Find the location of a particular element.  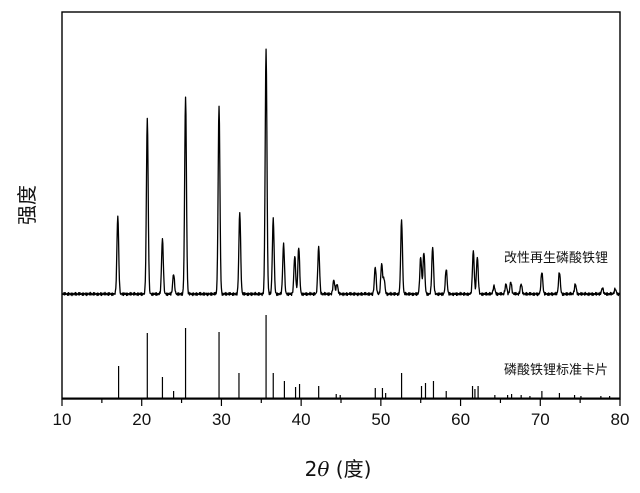

x-tick-label: 40 is located at coordinates (301, 419).